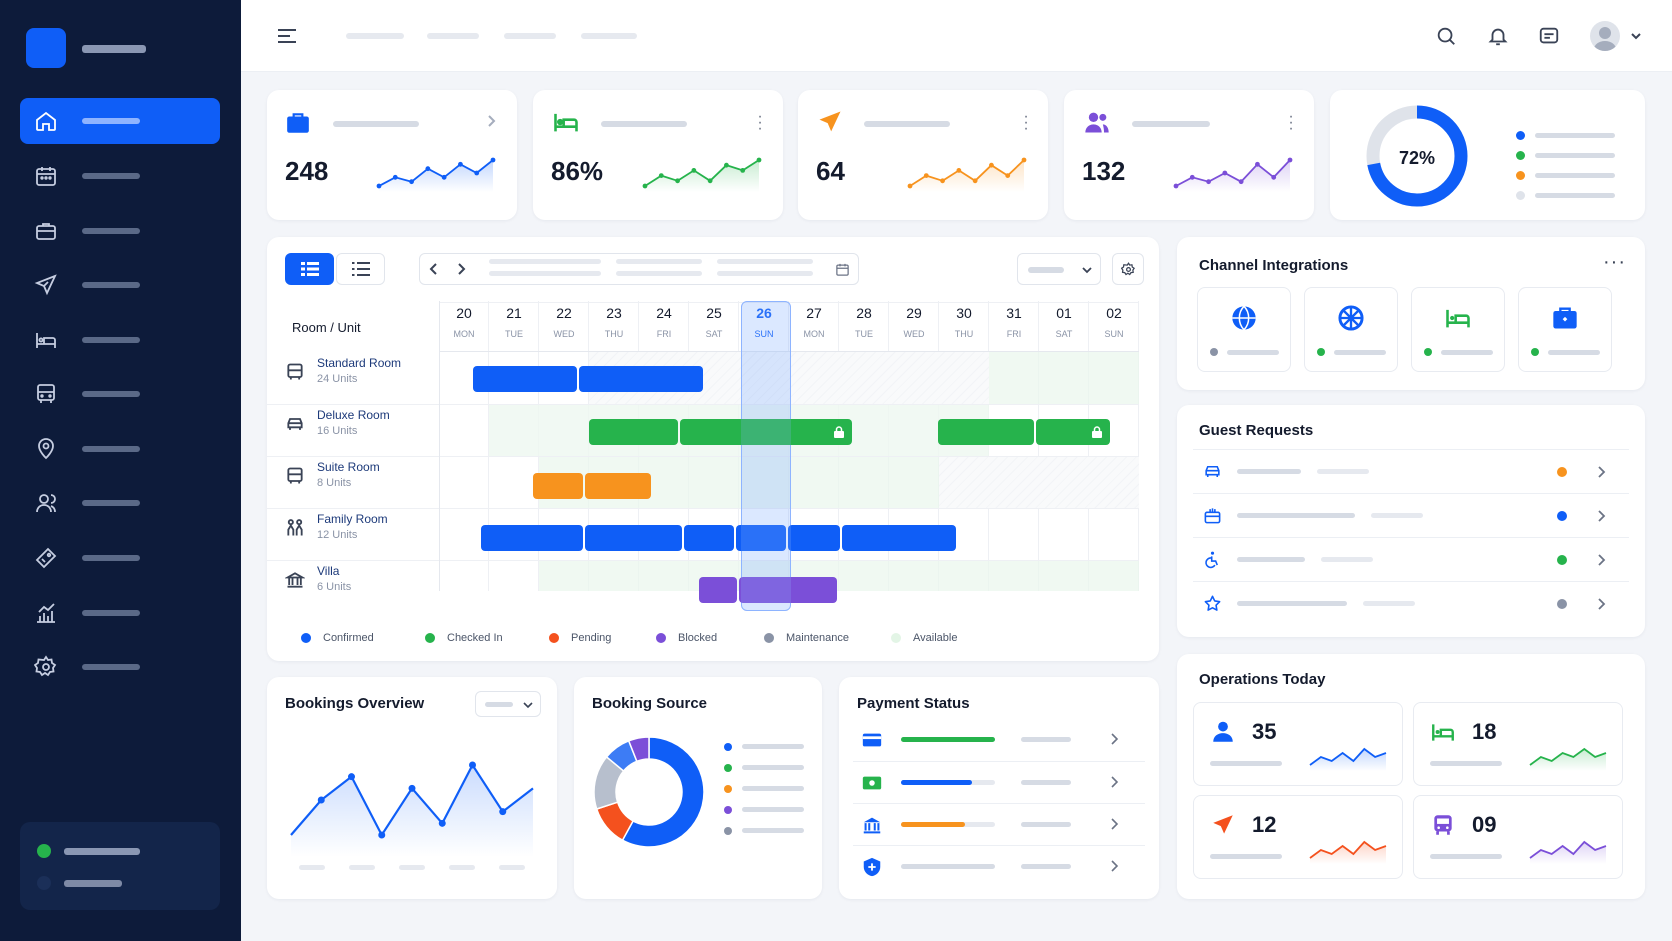 Image resolution: width=1672 pixels, height=941 pixels. Describe the element at coordinates (1059, 269) in the screenshot. I see `filter-dropdown` at that location.